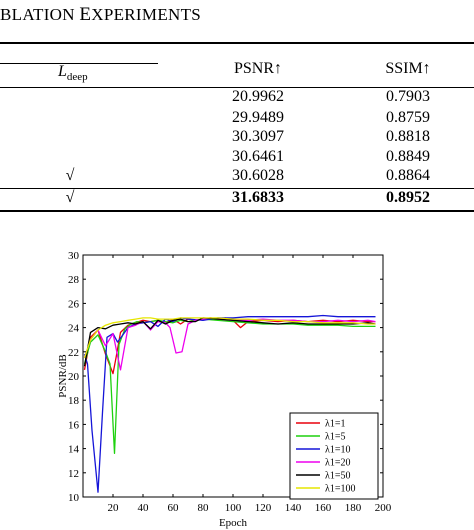  I want to click on legend-entry: λ1=5, so click(335, 437).